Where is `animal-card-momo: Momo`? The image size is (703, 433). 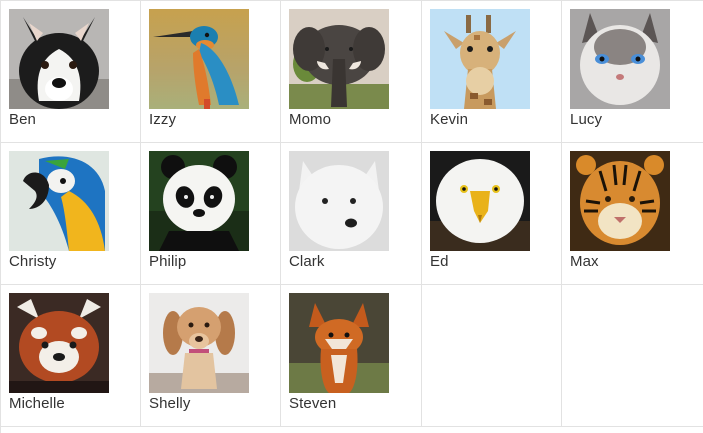
animal-card-momo: Momo is located at coordinates (351, 72).